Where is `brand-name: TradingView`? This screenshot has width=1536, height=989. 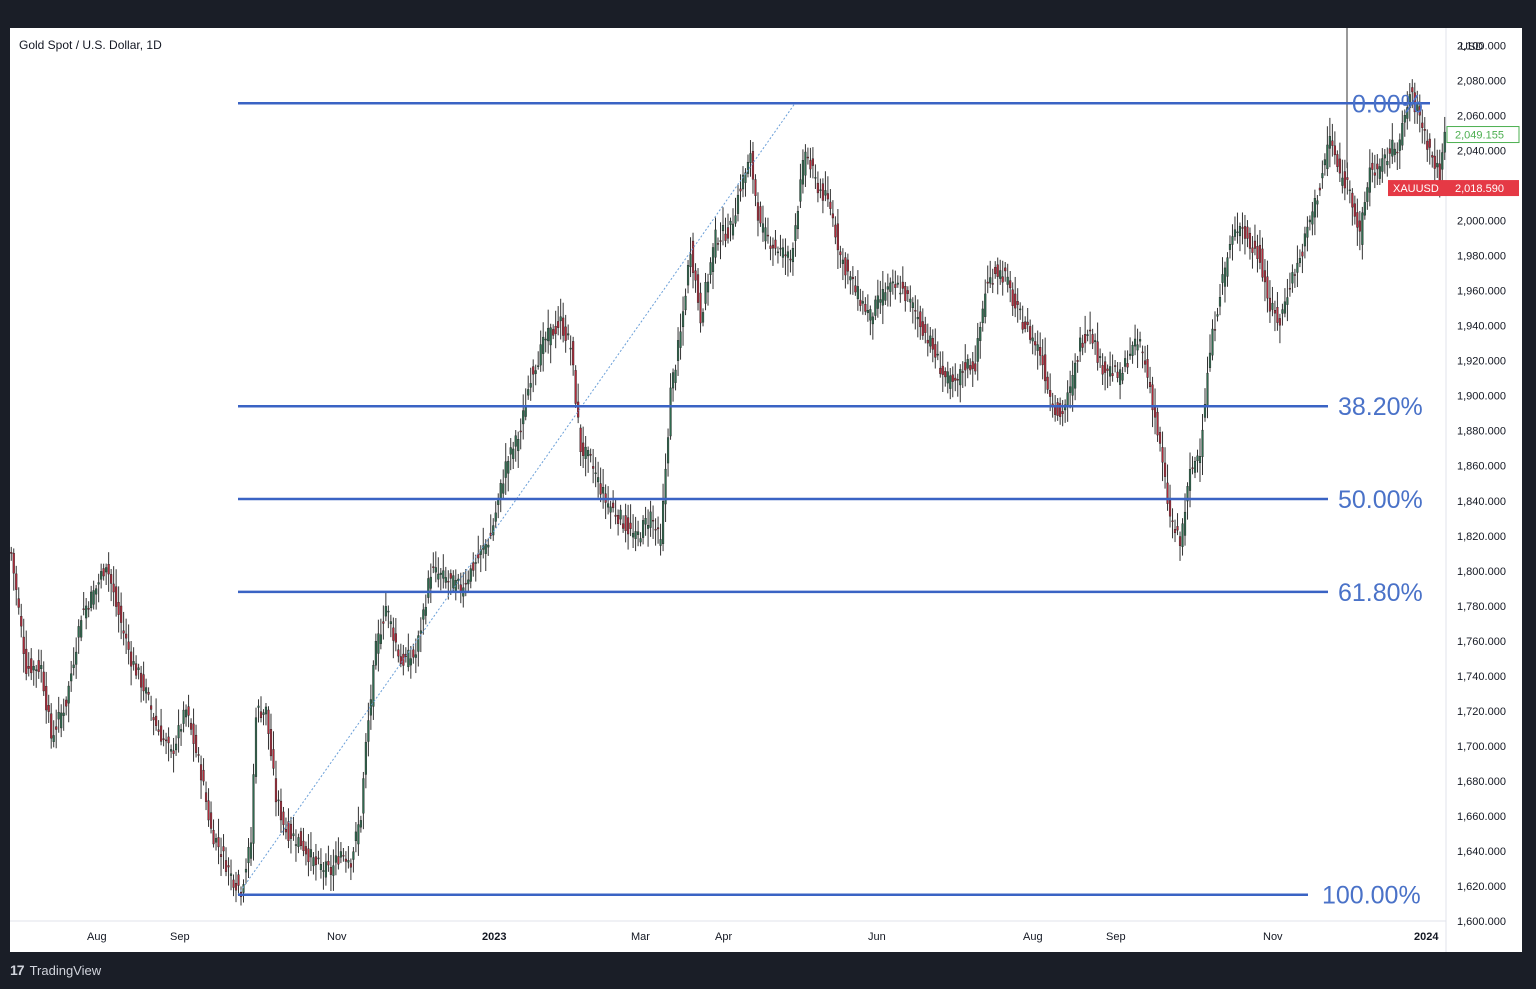 brand-name: TradingView is located at coordinates (65, 970).